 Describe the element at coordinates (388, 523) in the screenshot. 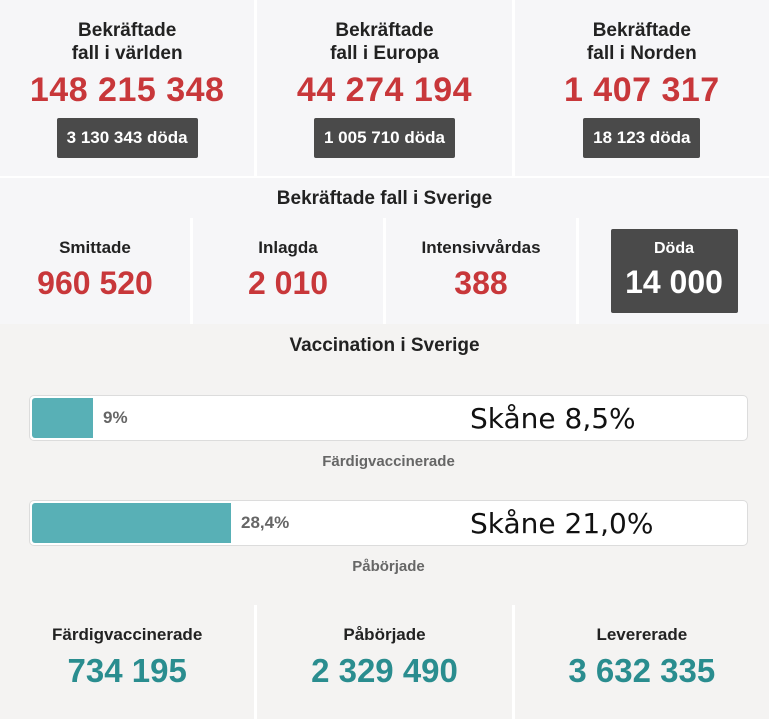

I see `progress-bar-track: 28,4% Skåne 21,0%` at that location.